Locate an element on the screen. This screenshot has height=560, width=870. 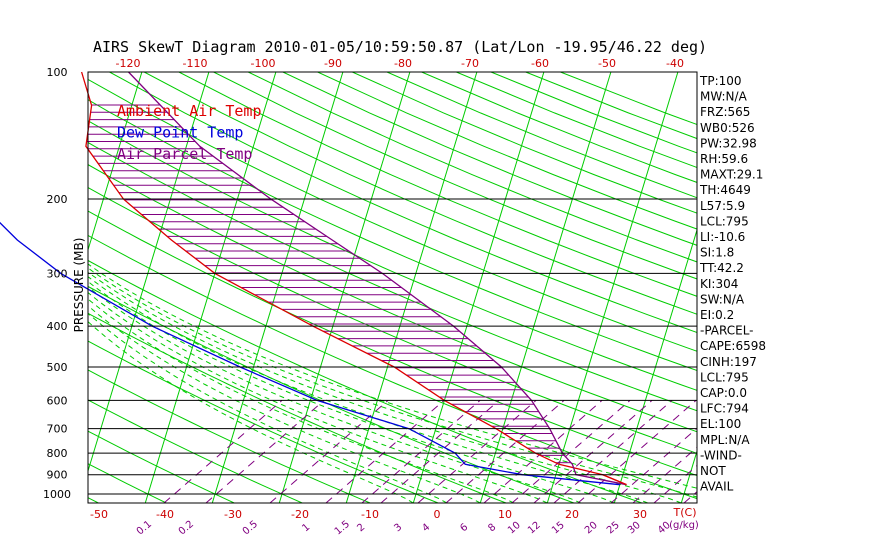
top-temp-tick-label: -100 is located at coordinates (263, 63).